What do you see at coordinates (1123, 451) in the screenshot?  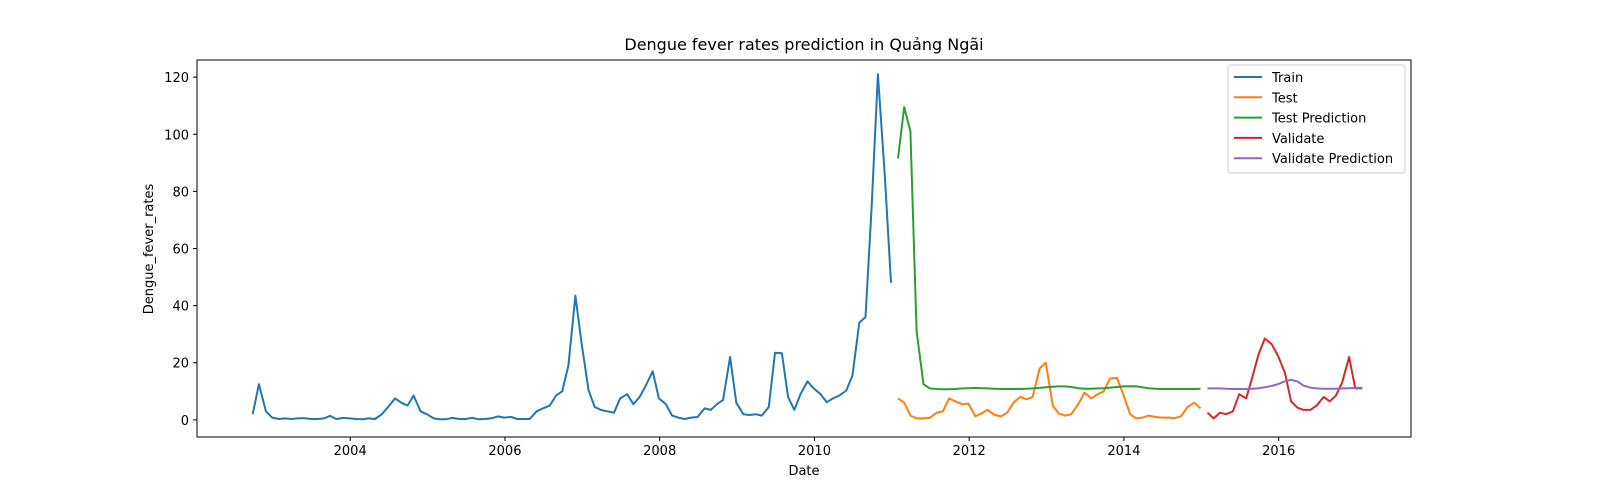 I see `x-tick-label: 2014` at bounding box center [1123, 451].